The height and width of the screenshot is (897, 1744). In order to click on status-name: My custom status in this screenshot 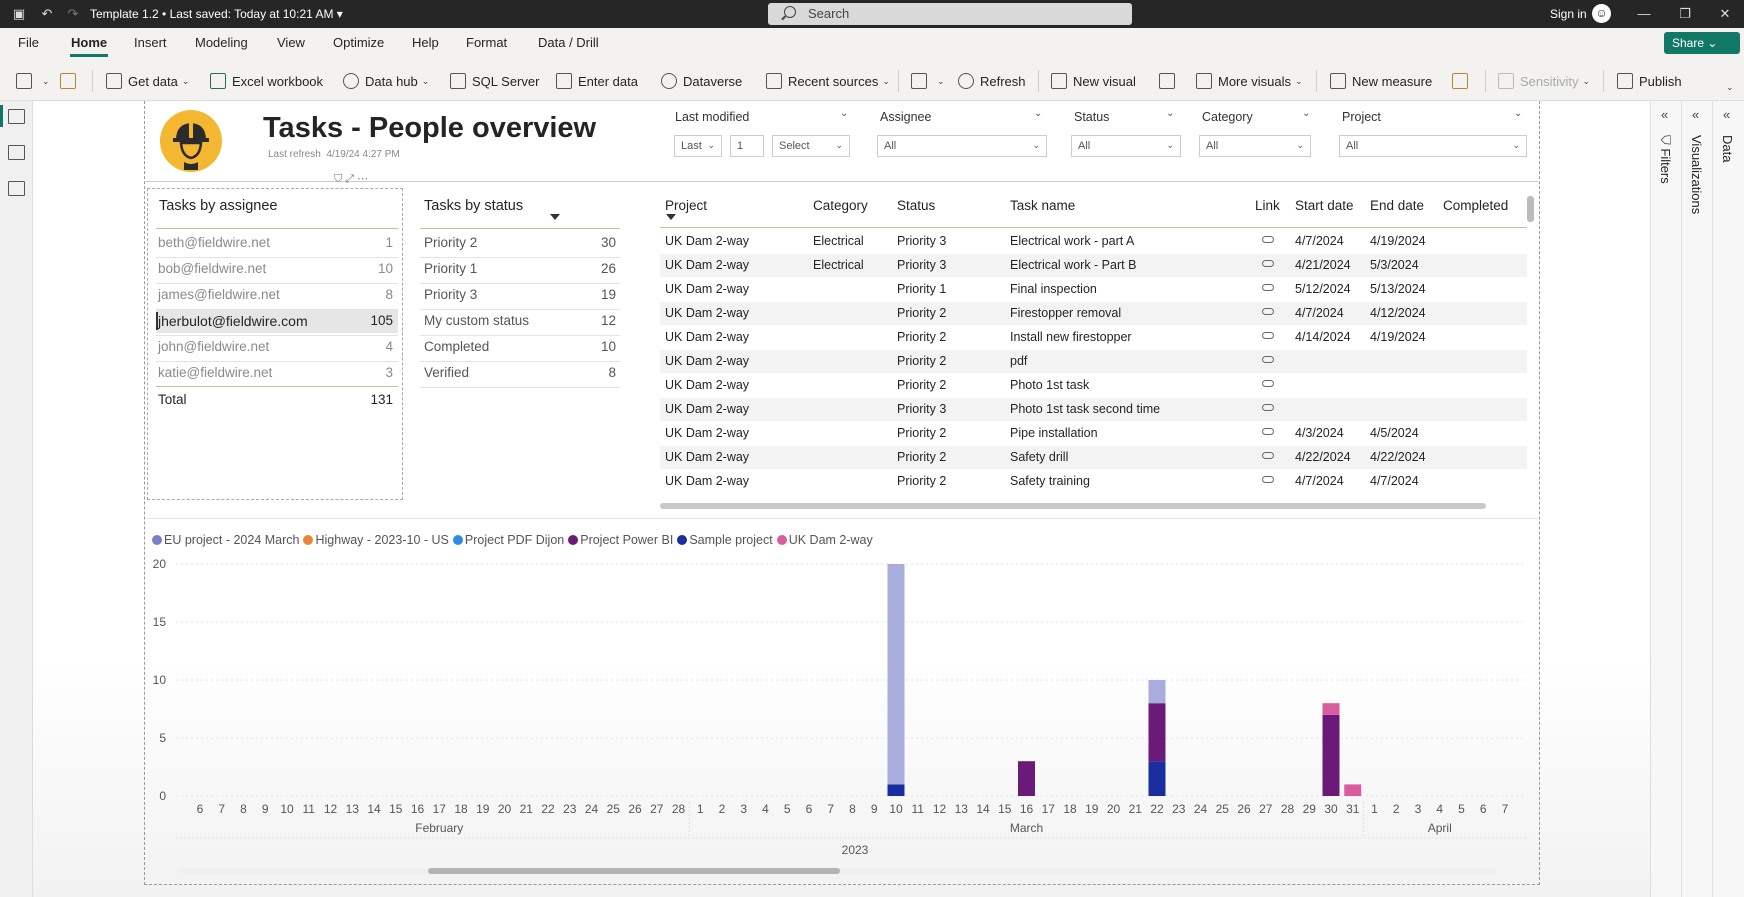, I will do `click(477, 320)`.